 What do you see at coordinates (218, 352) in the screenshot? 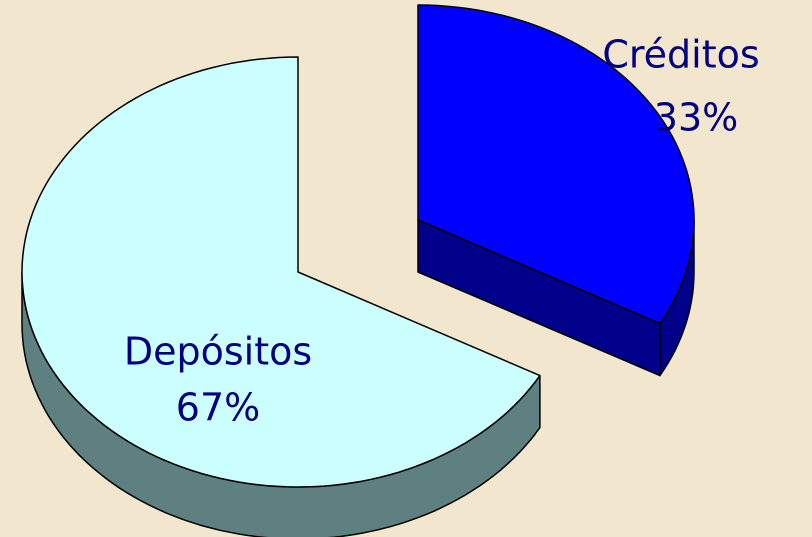
I see `category-label: Depósitos` at bounding box center [218, 352].